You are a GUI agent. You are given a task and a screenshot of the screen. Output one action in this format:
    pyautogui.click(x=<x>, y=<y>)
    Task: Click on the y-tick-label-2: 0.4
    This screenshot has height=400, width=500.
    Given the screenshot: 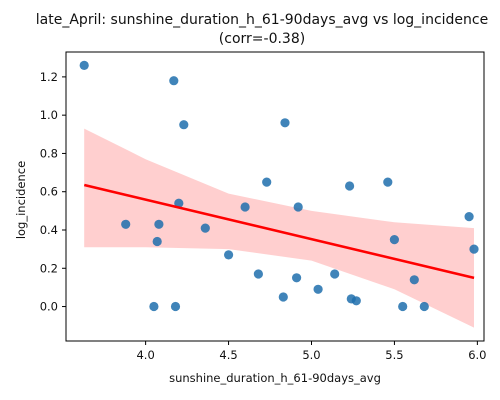 What is the action you would take?
    pyautogui.click(x=49, y=230)
    